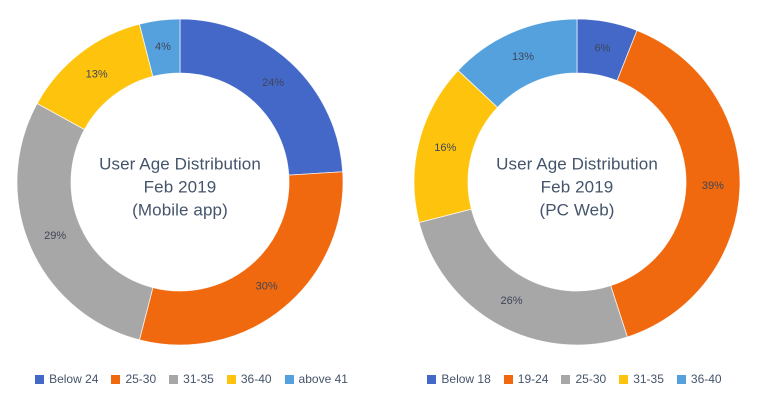 This screenshot has height=400, width=766. Describe the element at coordinates (466, 379) in the screenshot. I see `legend-label: Below 18` at that location.